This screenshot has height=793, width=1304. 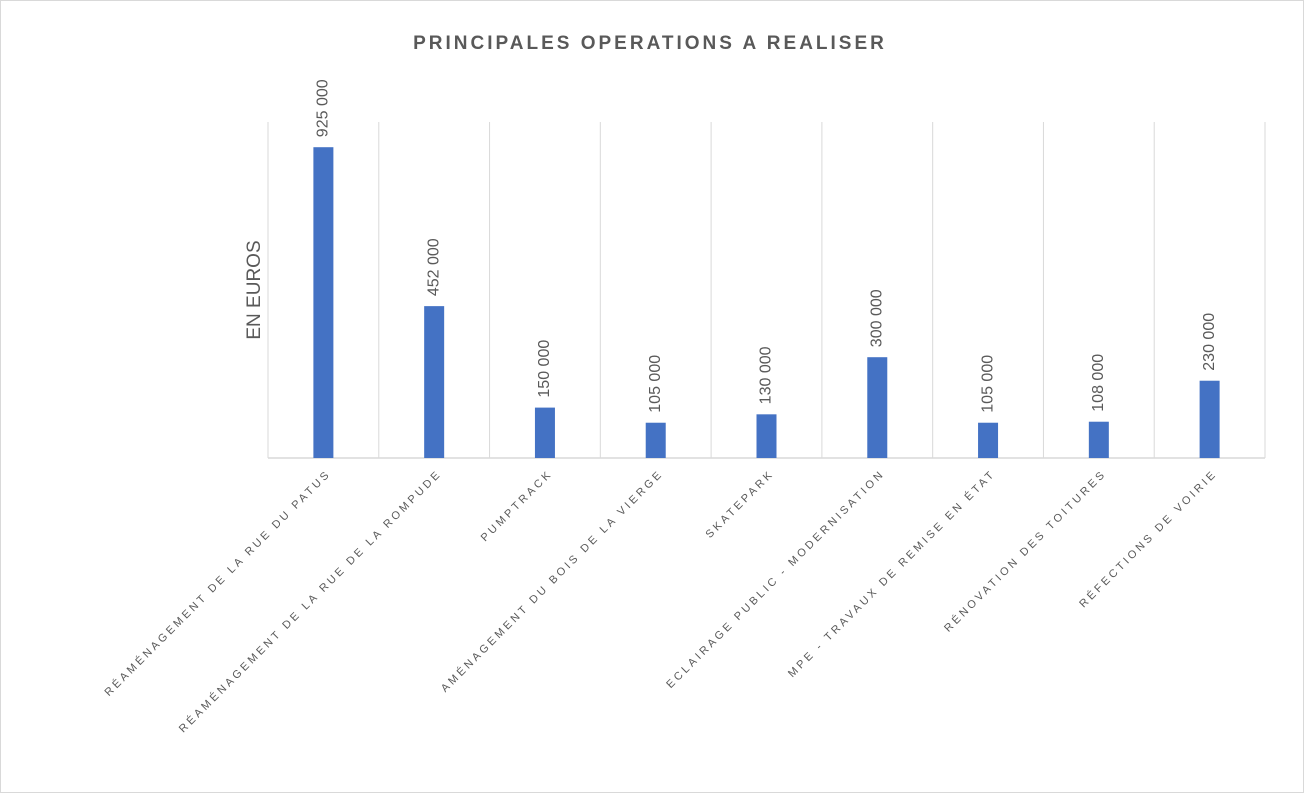 What do you see at coordinates (876, 318) in the screenshot?
I see `data-label: 300 000` at bounding box center [876, 318].